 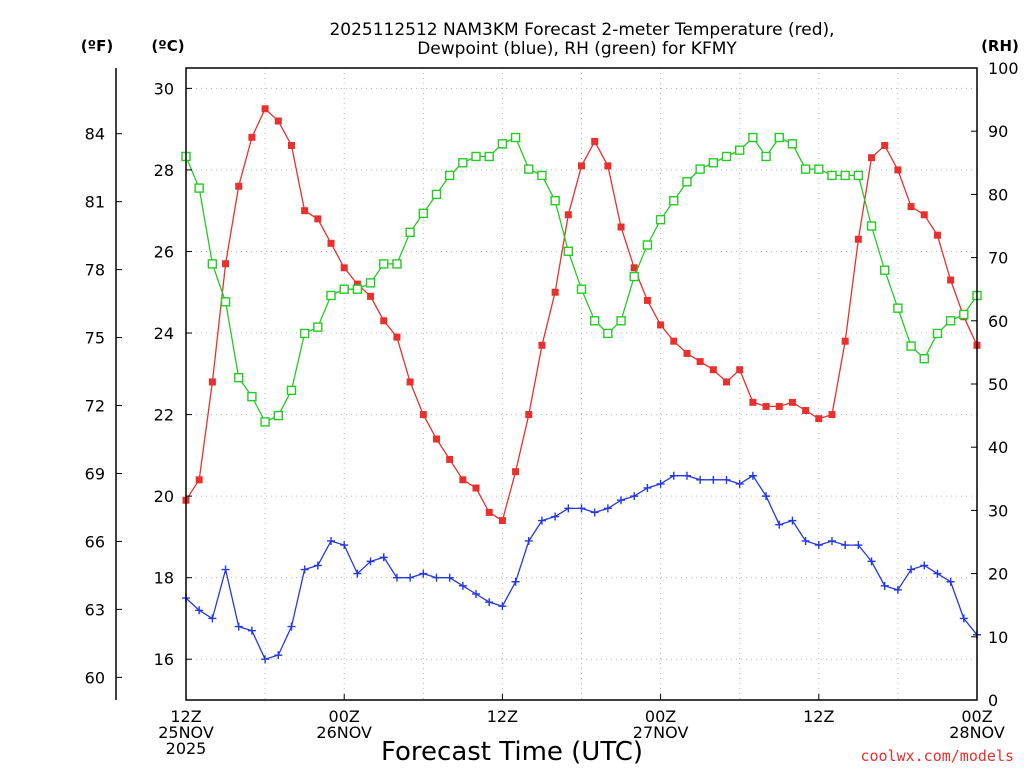 I want to click on celsius-unit-label: (ºC), so click(x=167, y=46).